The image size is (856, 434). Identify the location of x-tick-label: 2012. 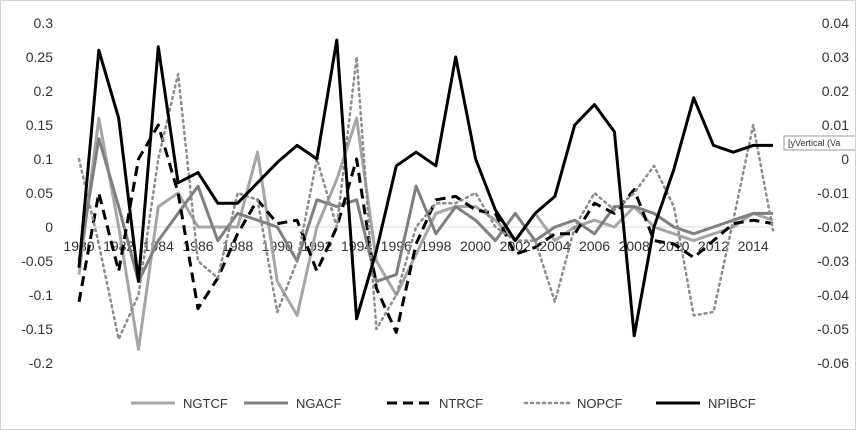
(713, 246).